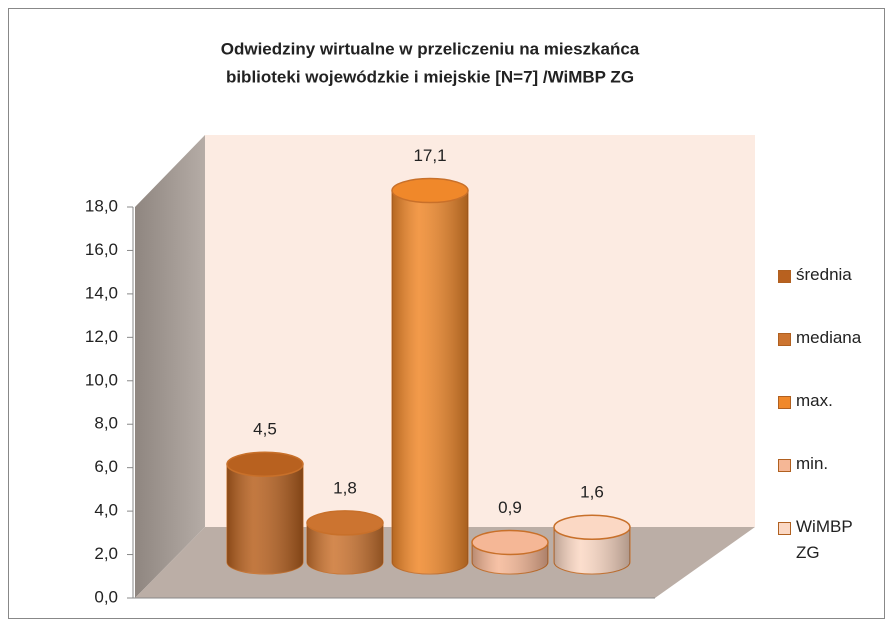 Image resolution: width=893 pixels, height=627 pixels. Describe the element at coordinates (106, 466) in the screenshot. I see `y-tick-label: 6,0` at that location.